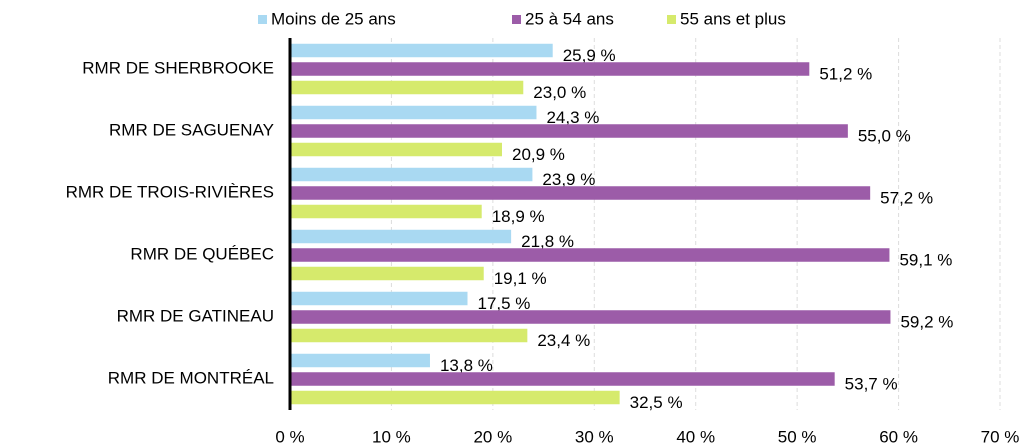 The width and height of the screenshot is (1029, 445). I want to click on y-tick-label: RMR DE TROIS-RIVIÈRES, so click(170, 191).